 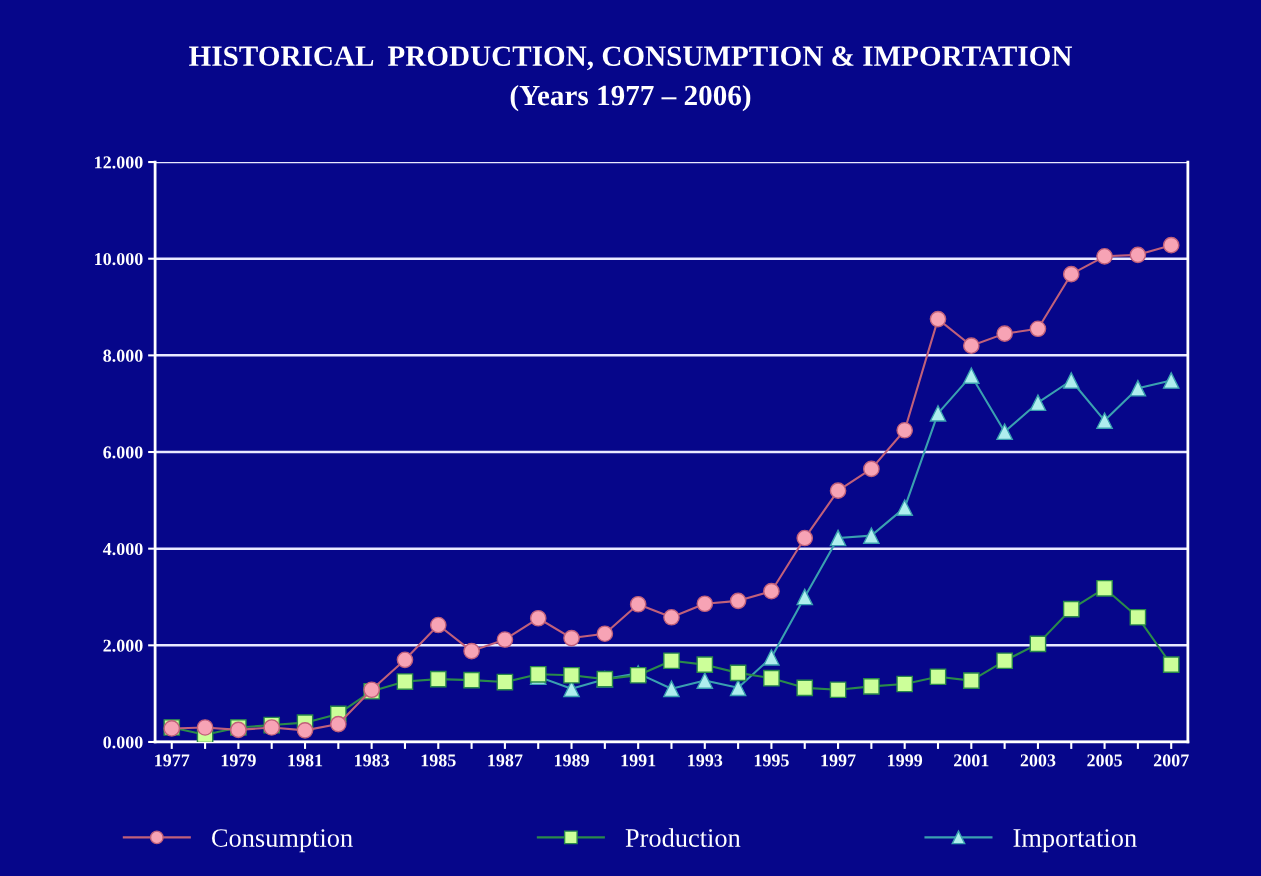 What do you see at coordinates (705, 760) in the screenshot?
I see `x-tick-label: 1993` at bounding box center [705, 760].